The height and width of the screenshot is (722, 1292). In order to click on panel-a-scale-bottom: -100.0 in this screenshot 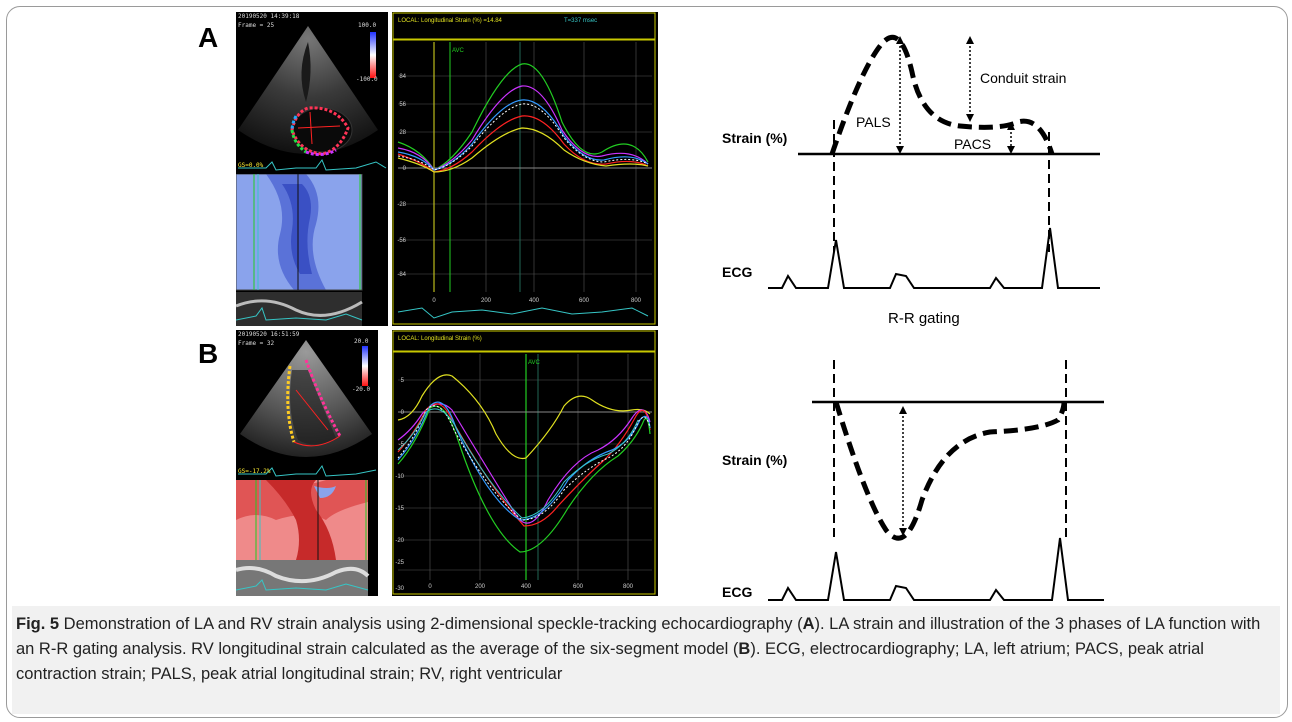, I will do `click(367, 79)`.